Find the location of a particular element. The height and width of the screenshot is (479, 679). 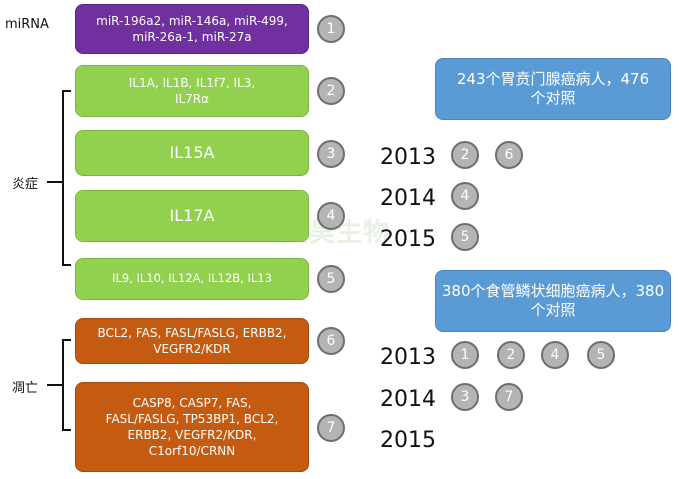

inflammation-bracket is located at coordinates (66, 178).